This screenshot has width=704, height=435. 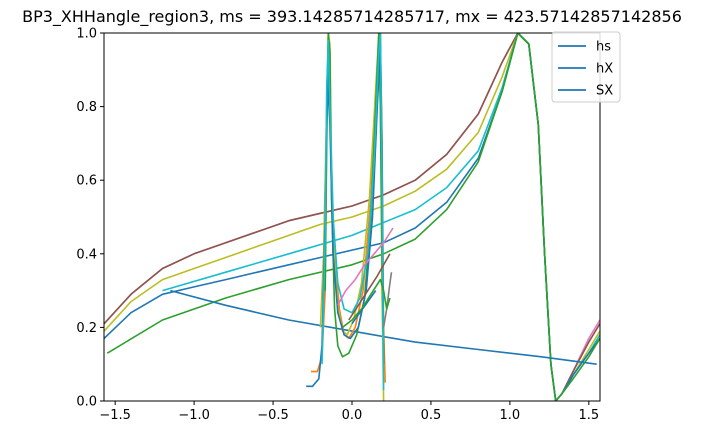 I want to click on legend: hs hX SX, so click(x=586, y=67).